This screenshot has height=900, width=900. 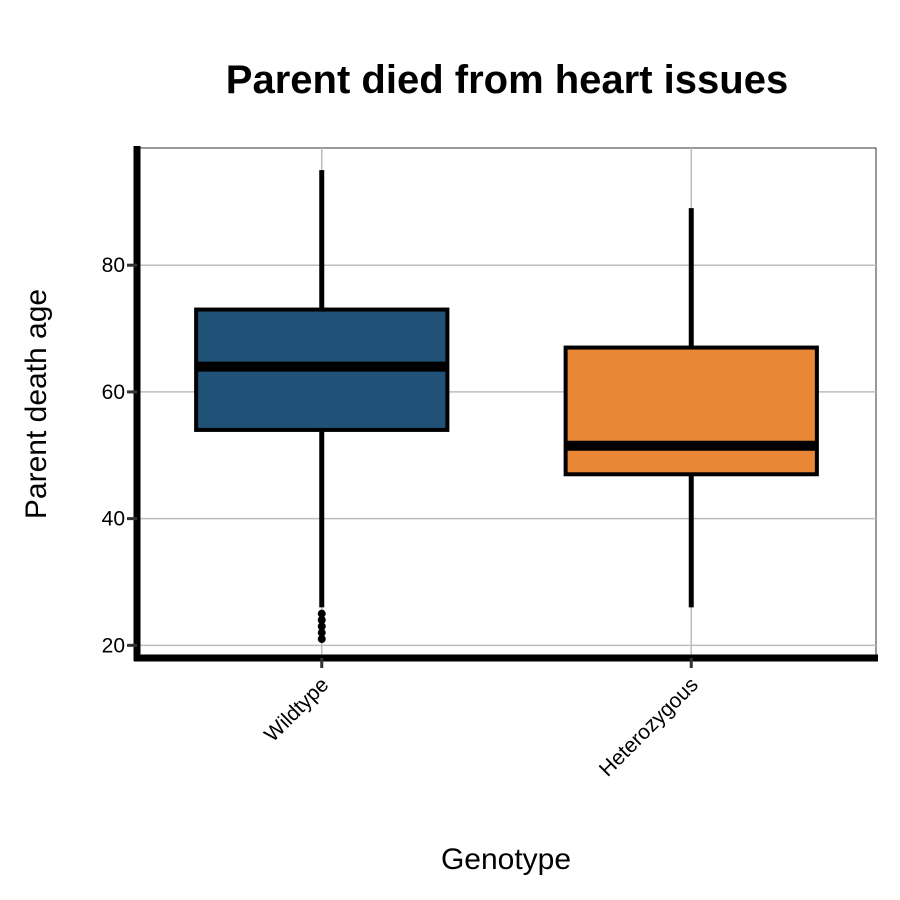 What do you see at coordinates (36, 404) in the screenshot?
I see `y-axis-title: Parent death age` at bounding box center [36, 404].